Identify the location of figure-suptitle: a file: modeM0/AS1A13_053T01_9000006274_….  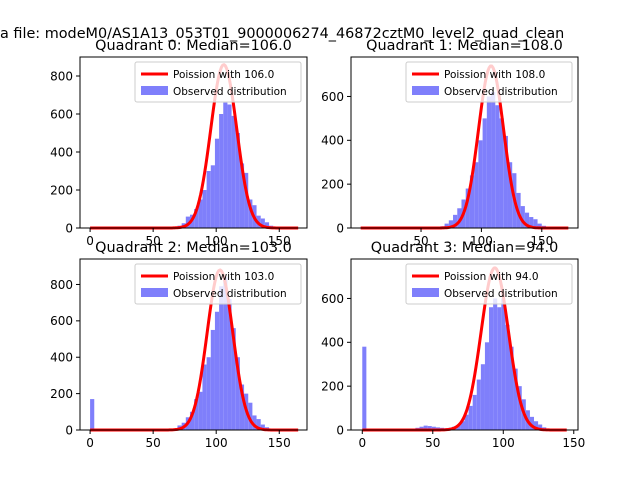
(282, 34).